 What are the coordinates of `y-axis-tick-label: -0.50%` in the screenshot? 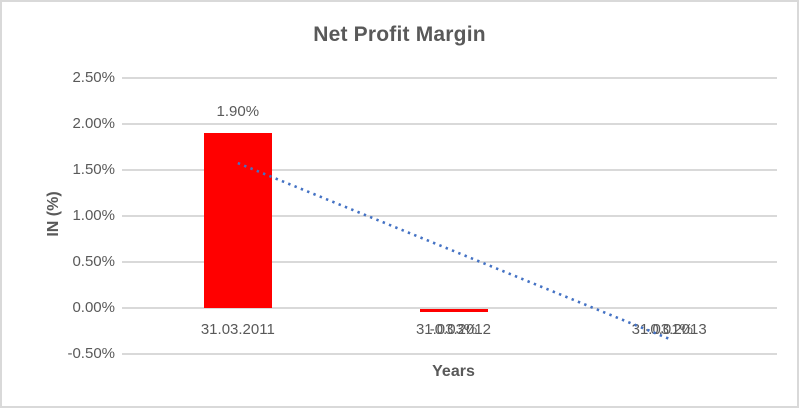 It's located at (91, 353).